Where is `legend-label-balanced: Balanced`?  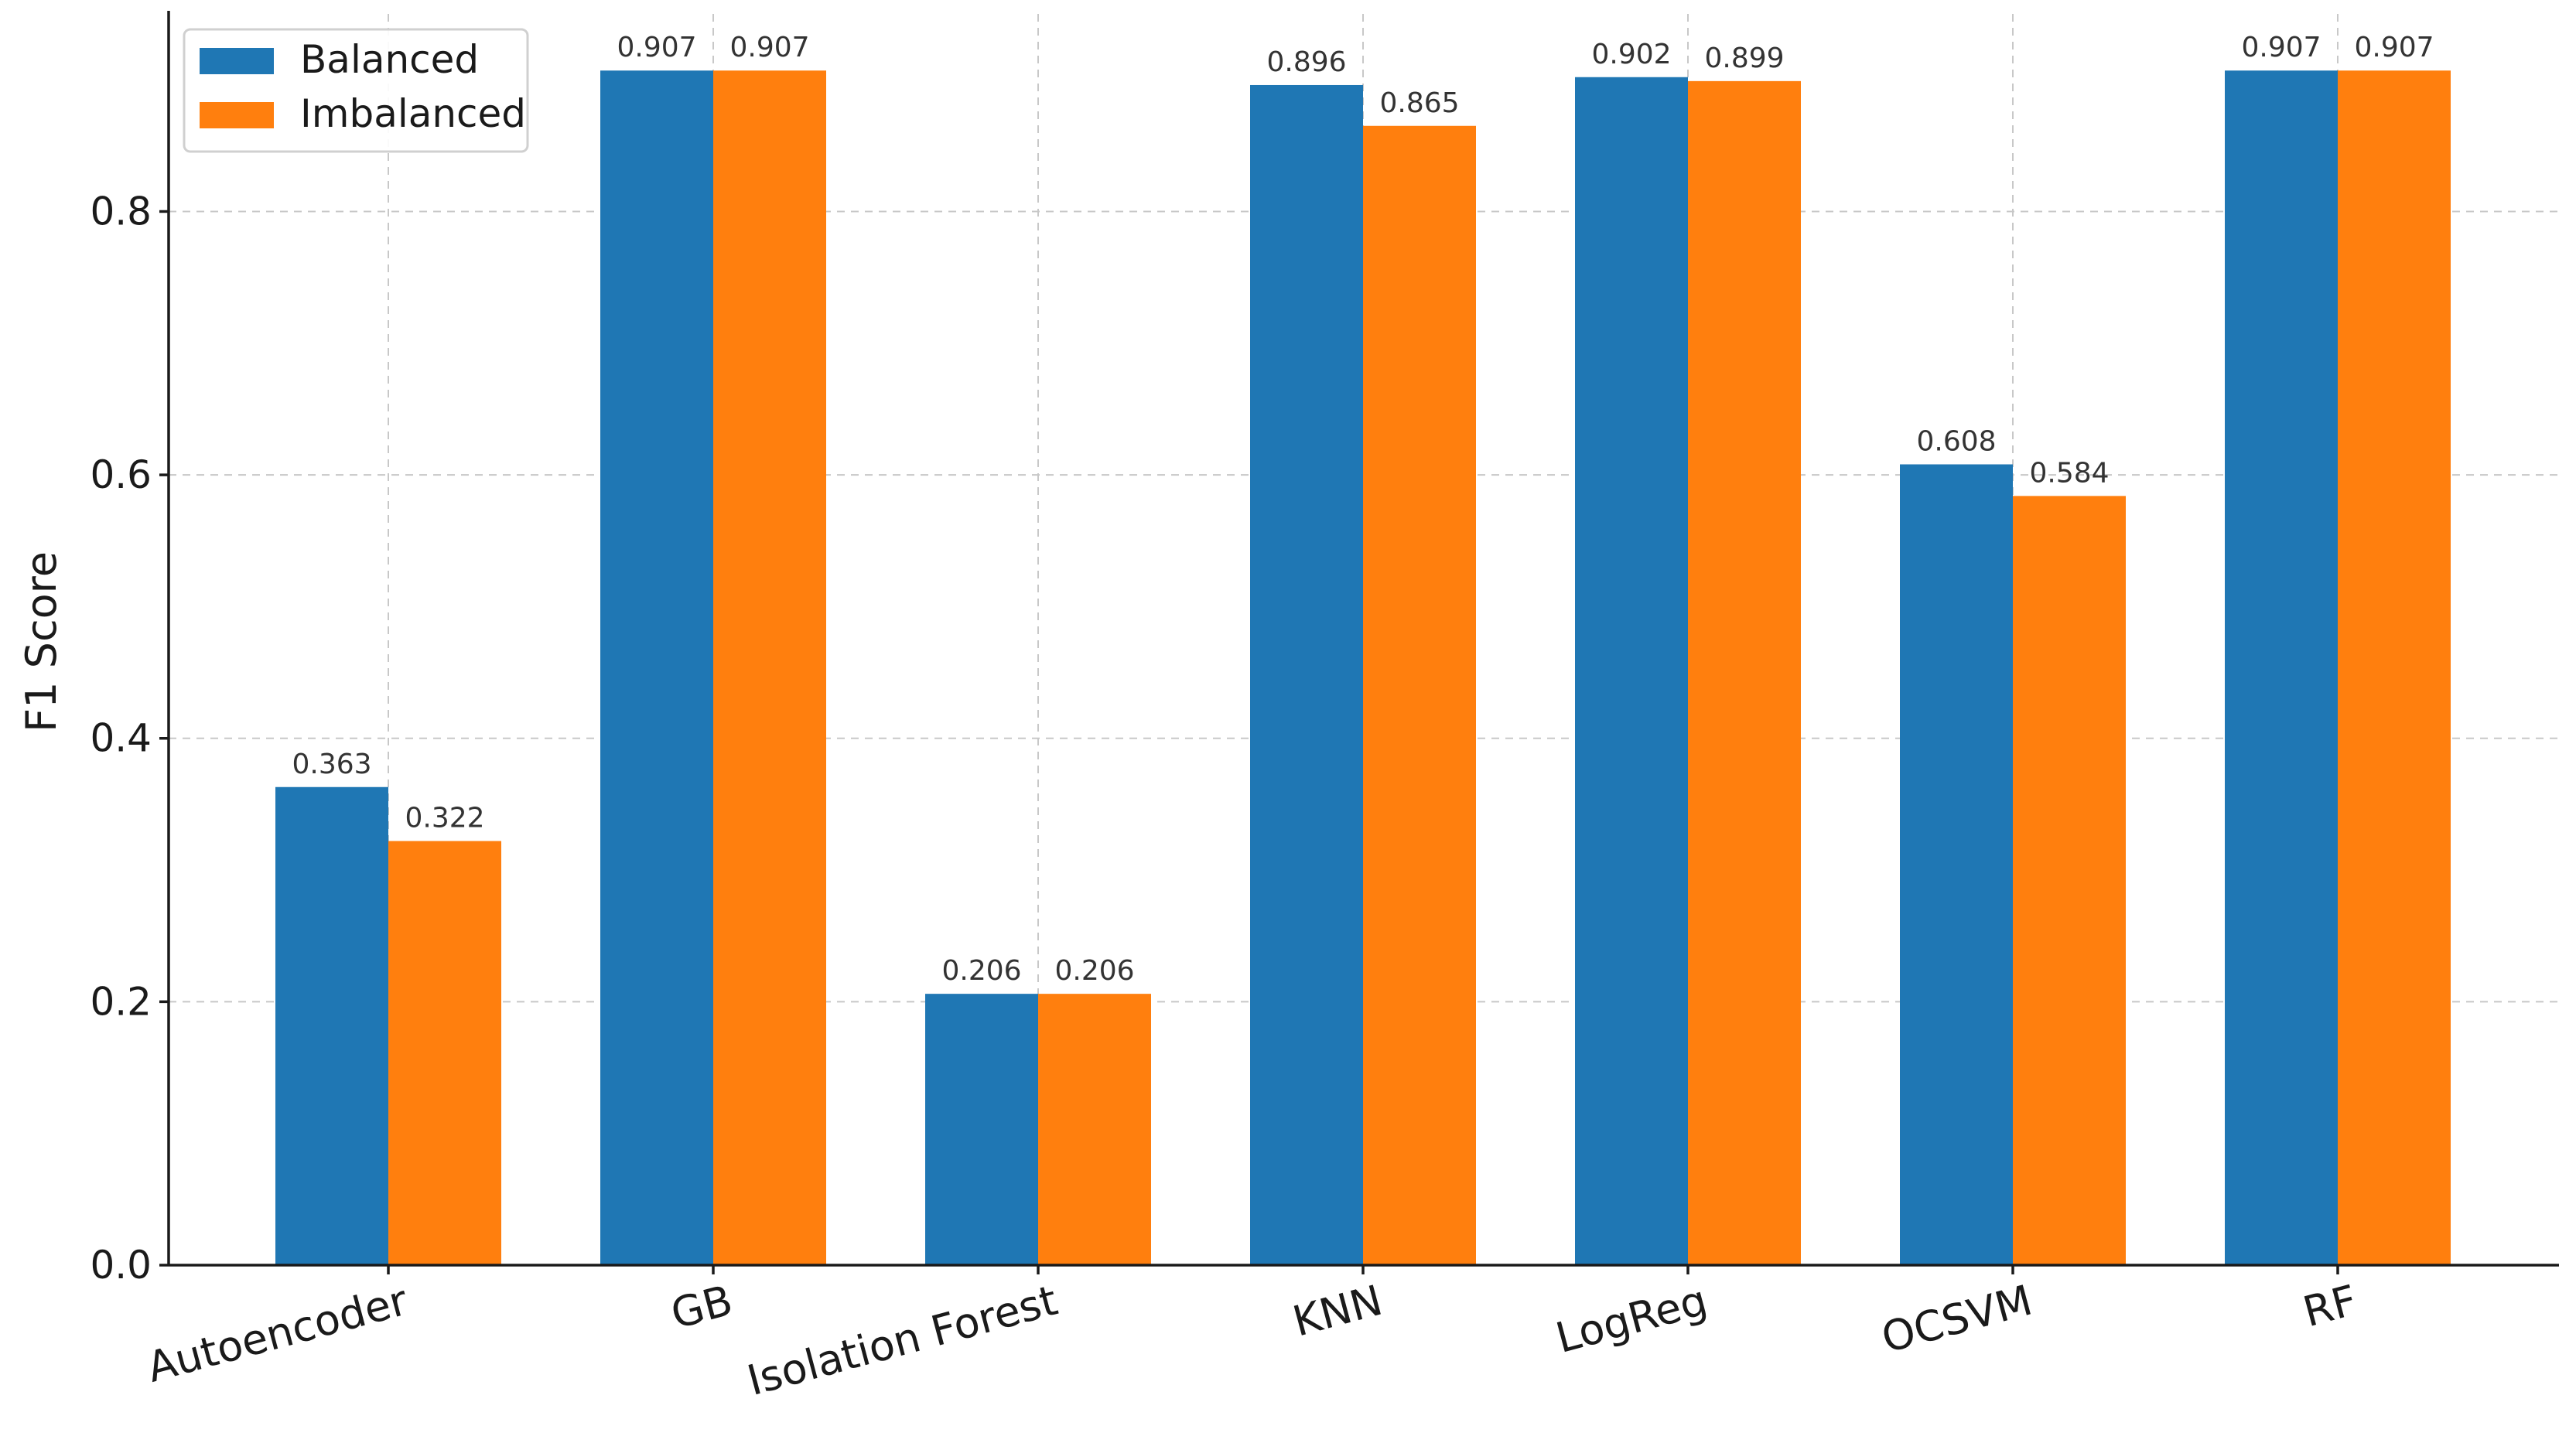 legend-label-balanced: Balanced is located at coordinates (389, 59).